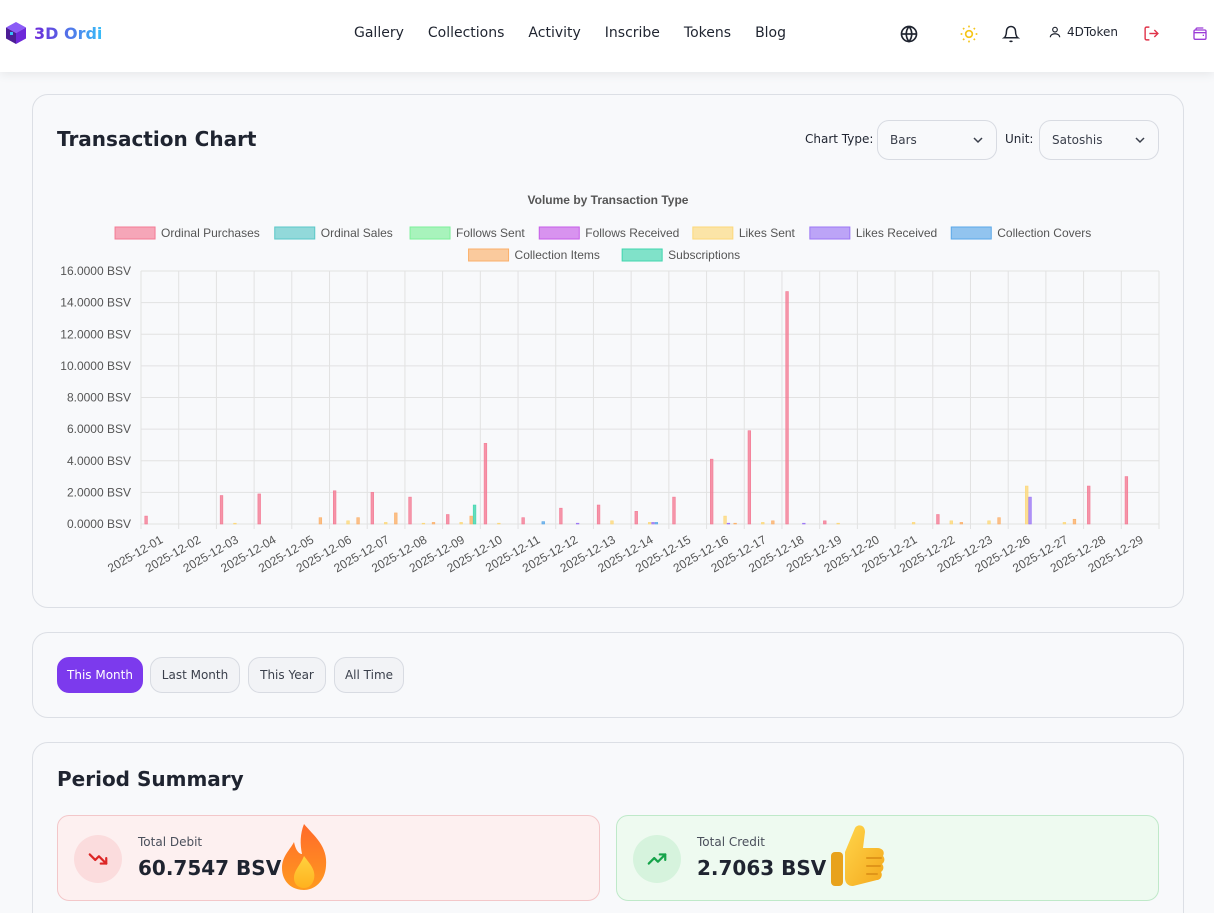  Describe the element at coordinates (170, 842) in the screenshot. I see `total-debit-label: Total Debit` at that location.